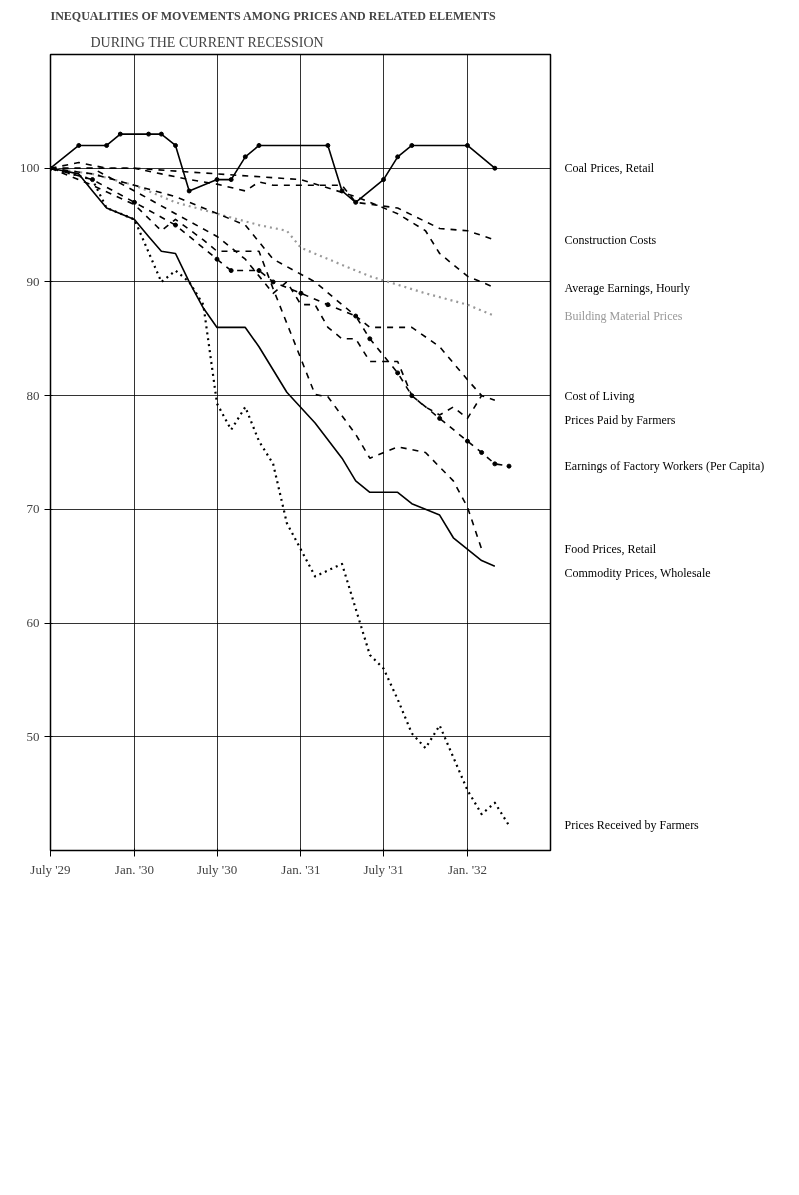  What do you see at coordinates (301, 869) in the screenshot?
I see `x-tick-label: Jan. '31` at bounding box center [301, 869].